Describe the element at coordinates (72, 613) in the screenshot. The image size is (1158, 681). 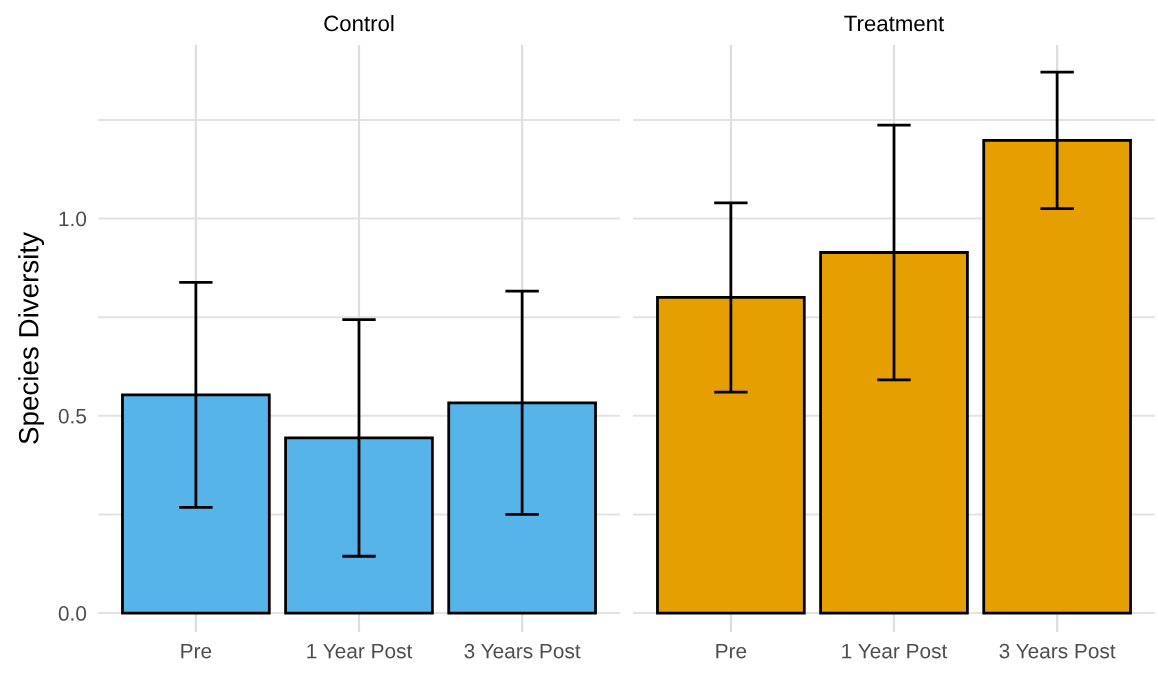
I see `y-tick-label: 0.0` at that location.